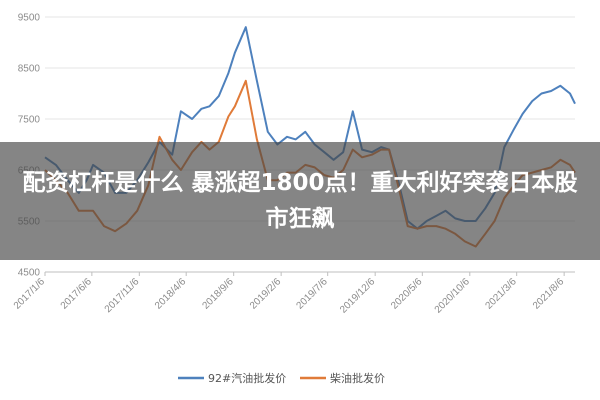 The image size is (600, 400). Describe the element at coordinates (29, 18) in the screenshot. I see `y-tick-label: 9500` at that location.